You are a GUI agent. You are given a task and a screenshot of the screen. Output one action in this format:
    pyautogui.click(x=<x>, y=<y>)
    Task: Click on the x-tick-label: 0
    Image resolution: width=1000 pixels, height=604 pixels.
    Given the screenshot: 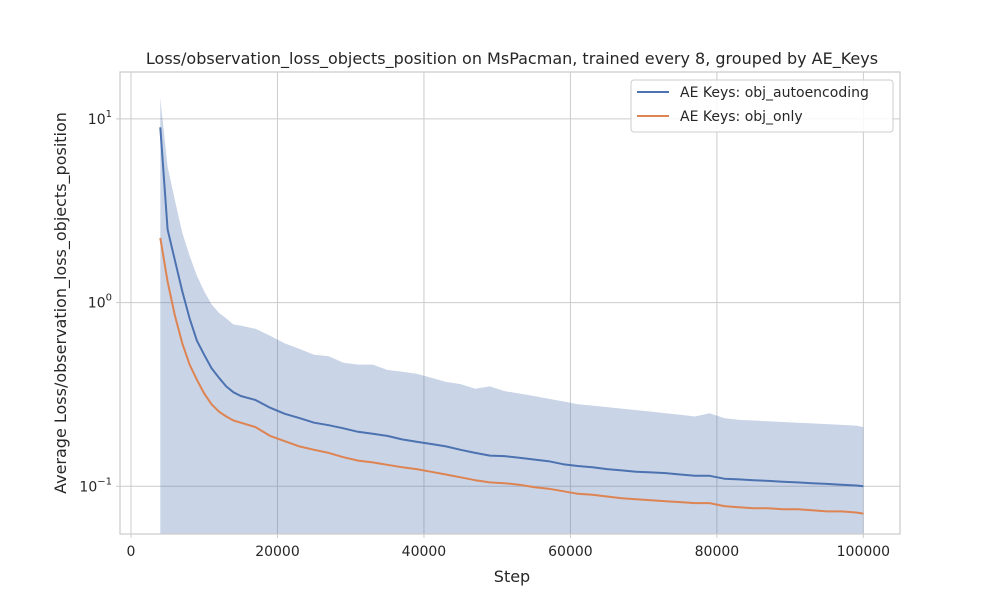 What is the action you would take?
    pyautogui.click(x=131, y=552)
    